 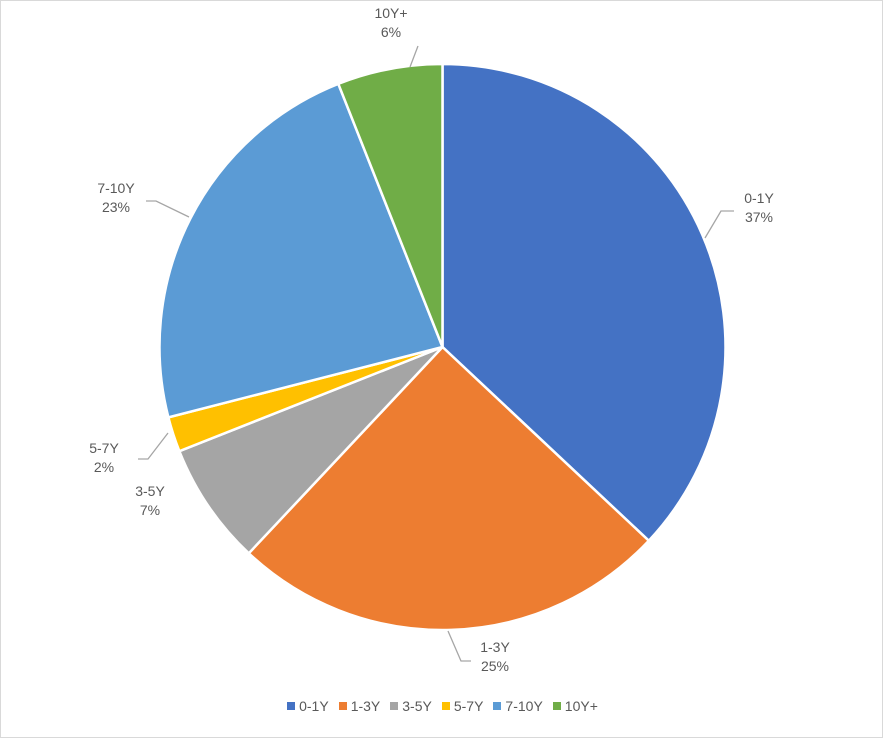 I want to click on pie-slice-7-10Y, so click(x=301, y=250).